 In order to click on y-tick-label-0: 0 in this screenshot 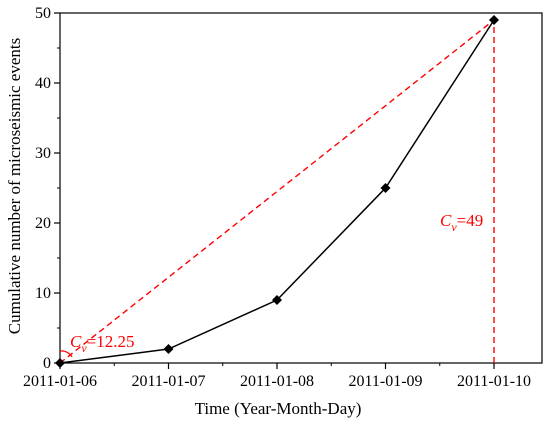, I will do `click(47, 363)`.